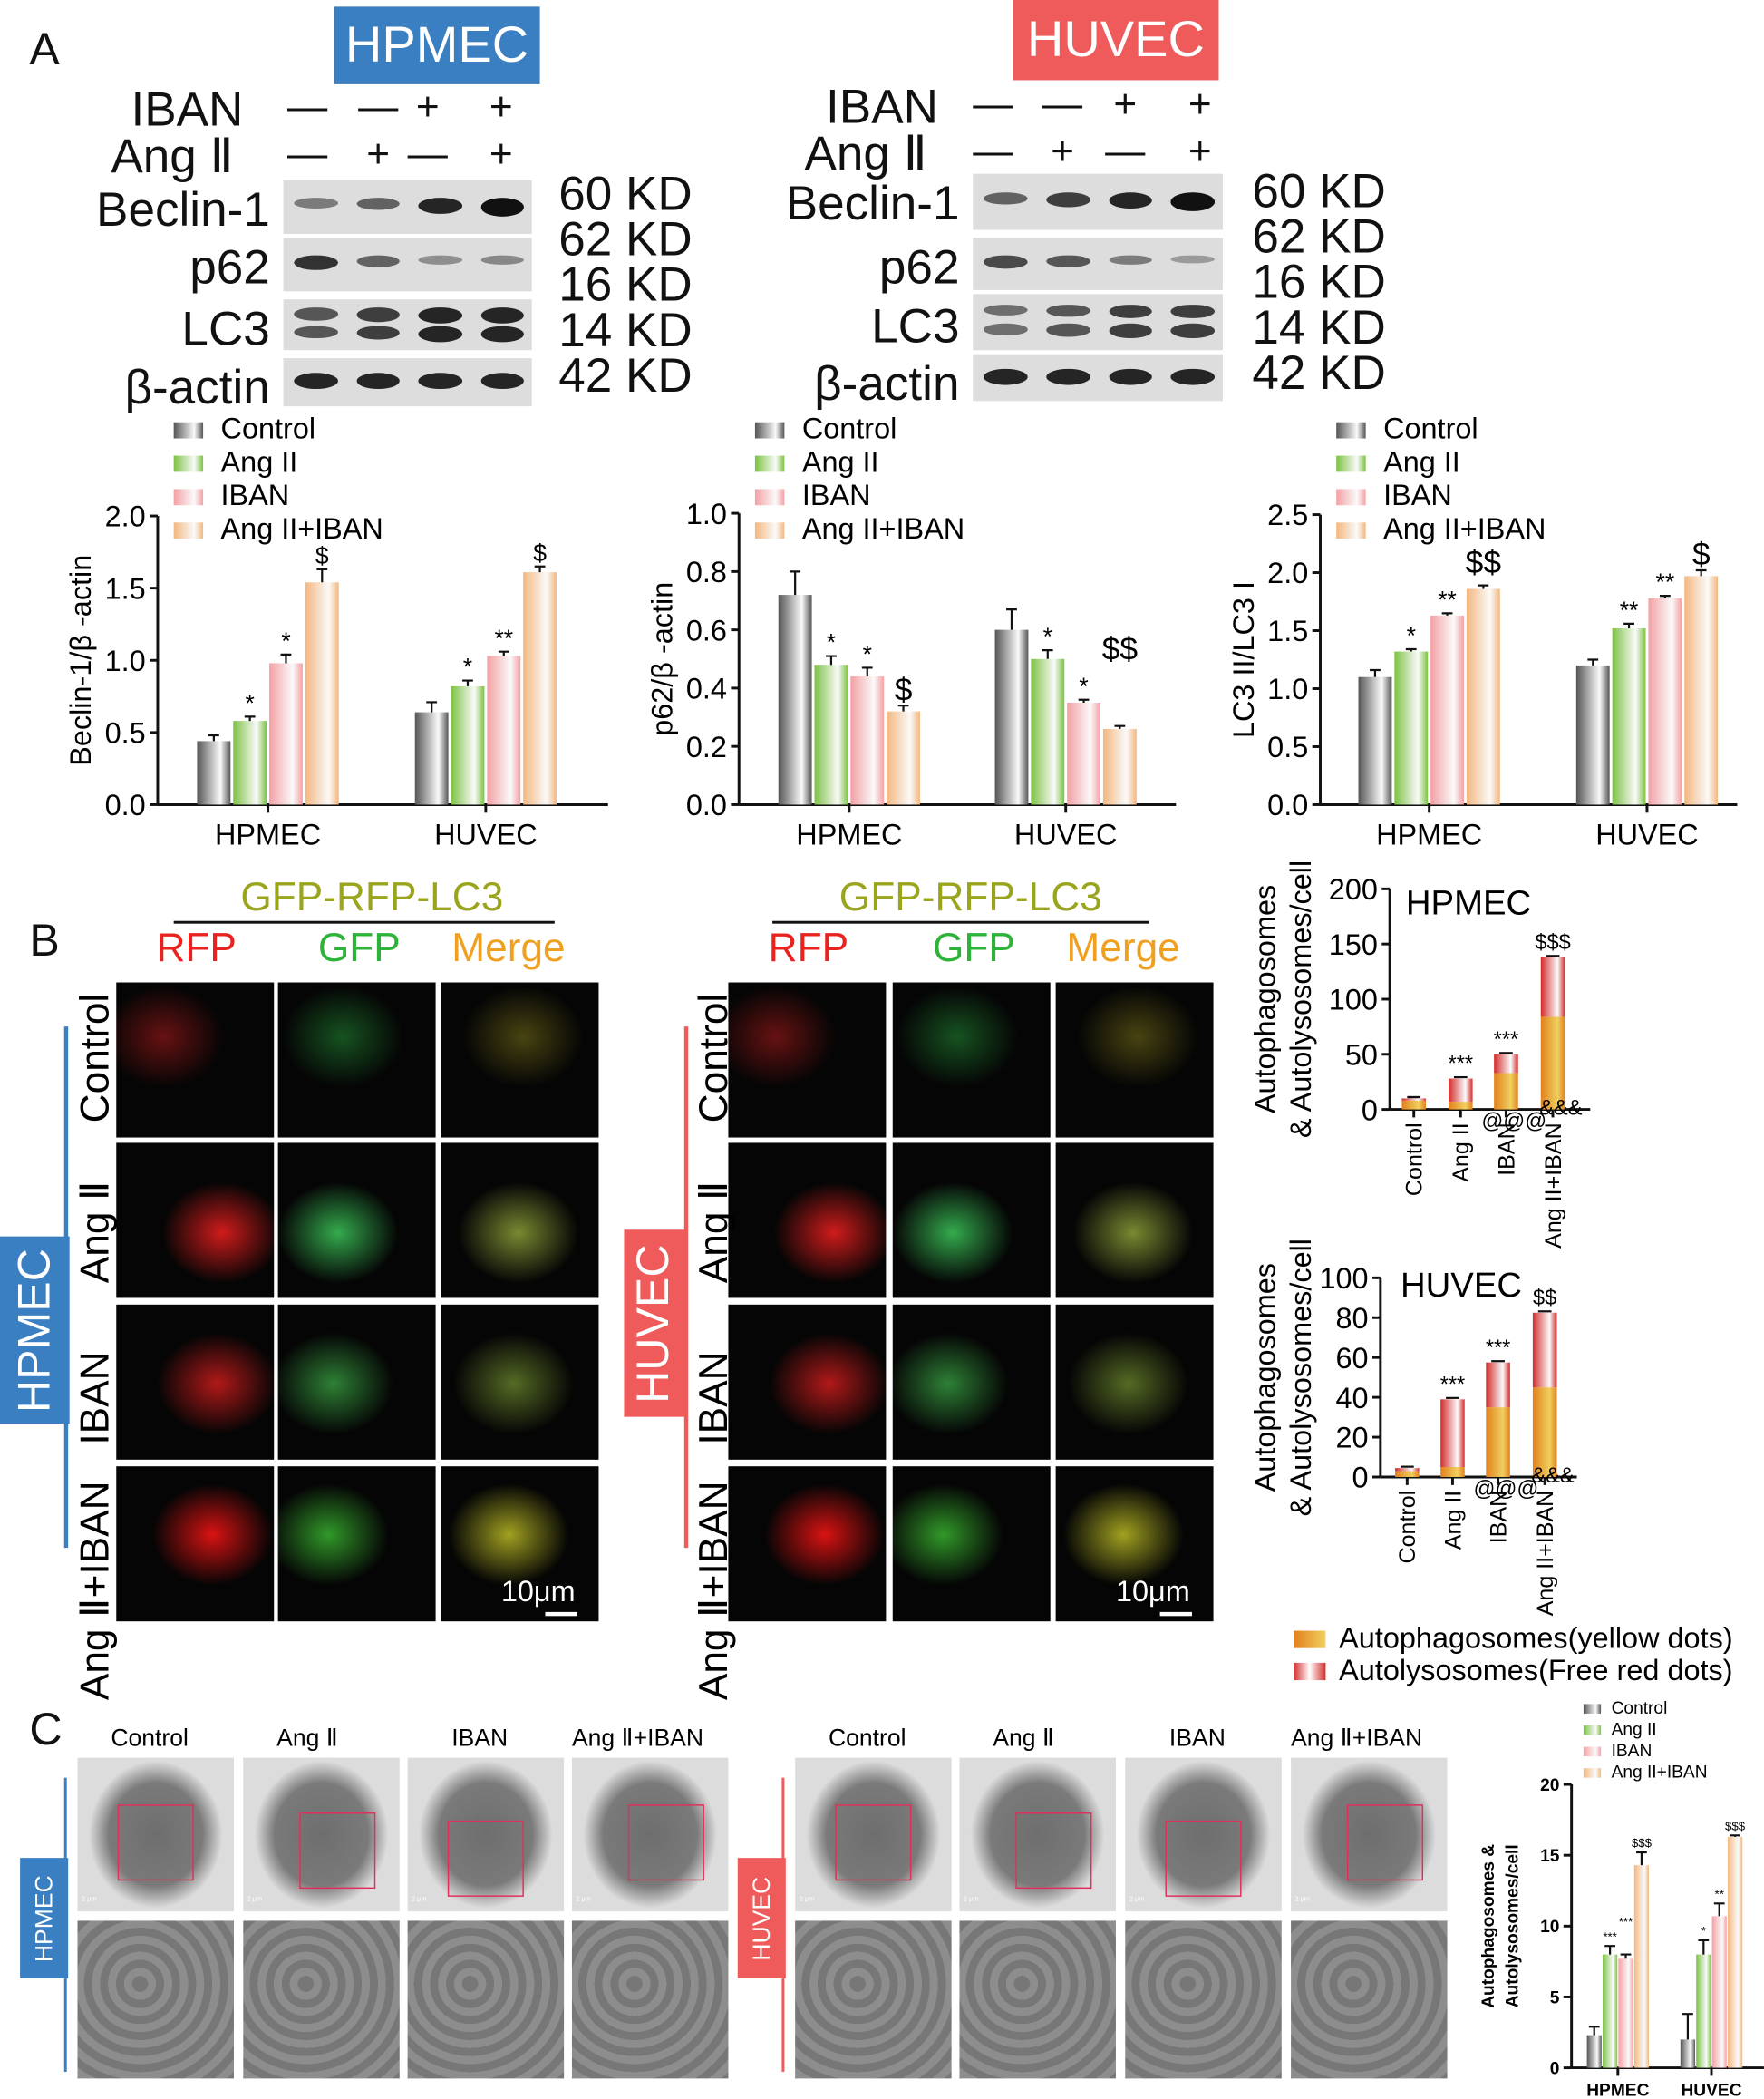 This screenshot has height=2099, width=1764. I want to click on bar-control, so click(1375, 740).